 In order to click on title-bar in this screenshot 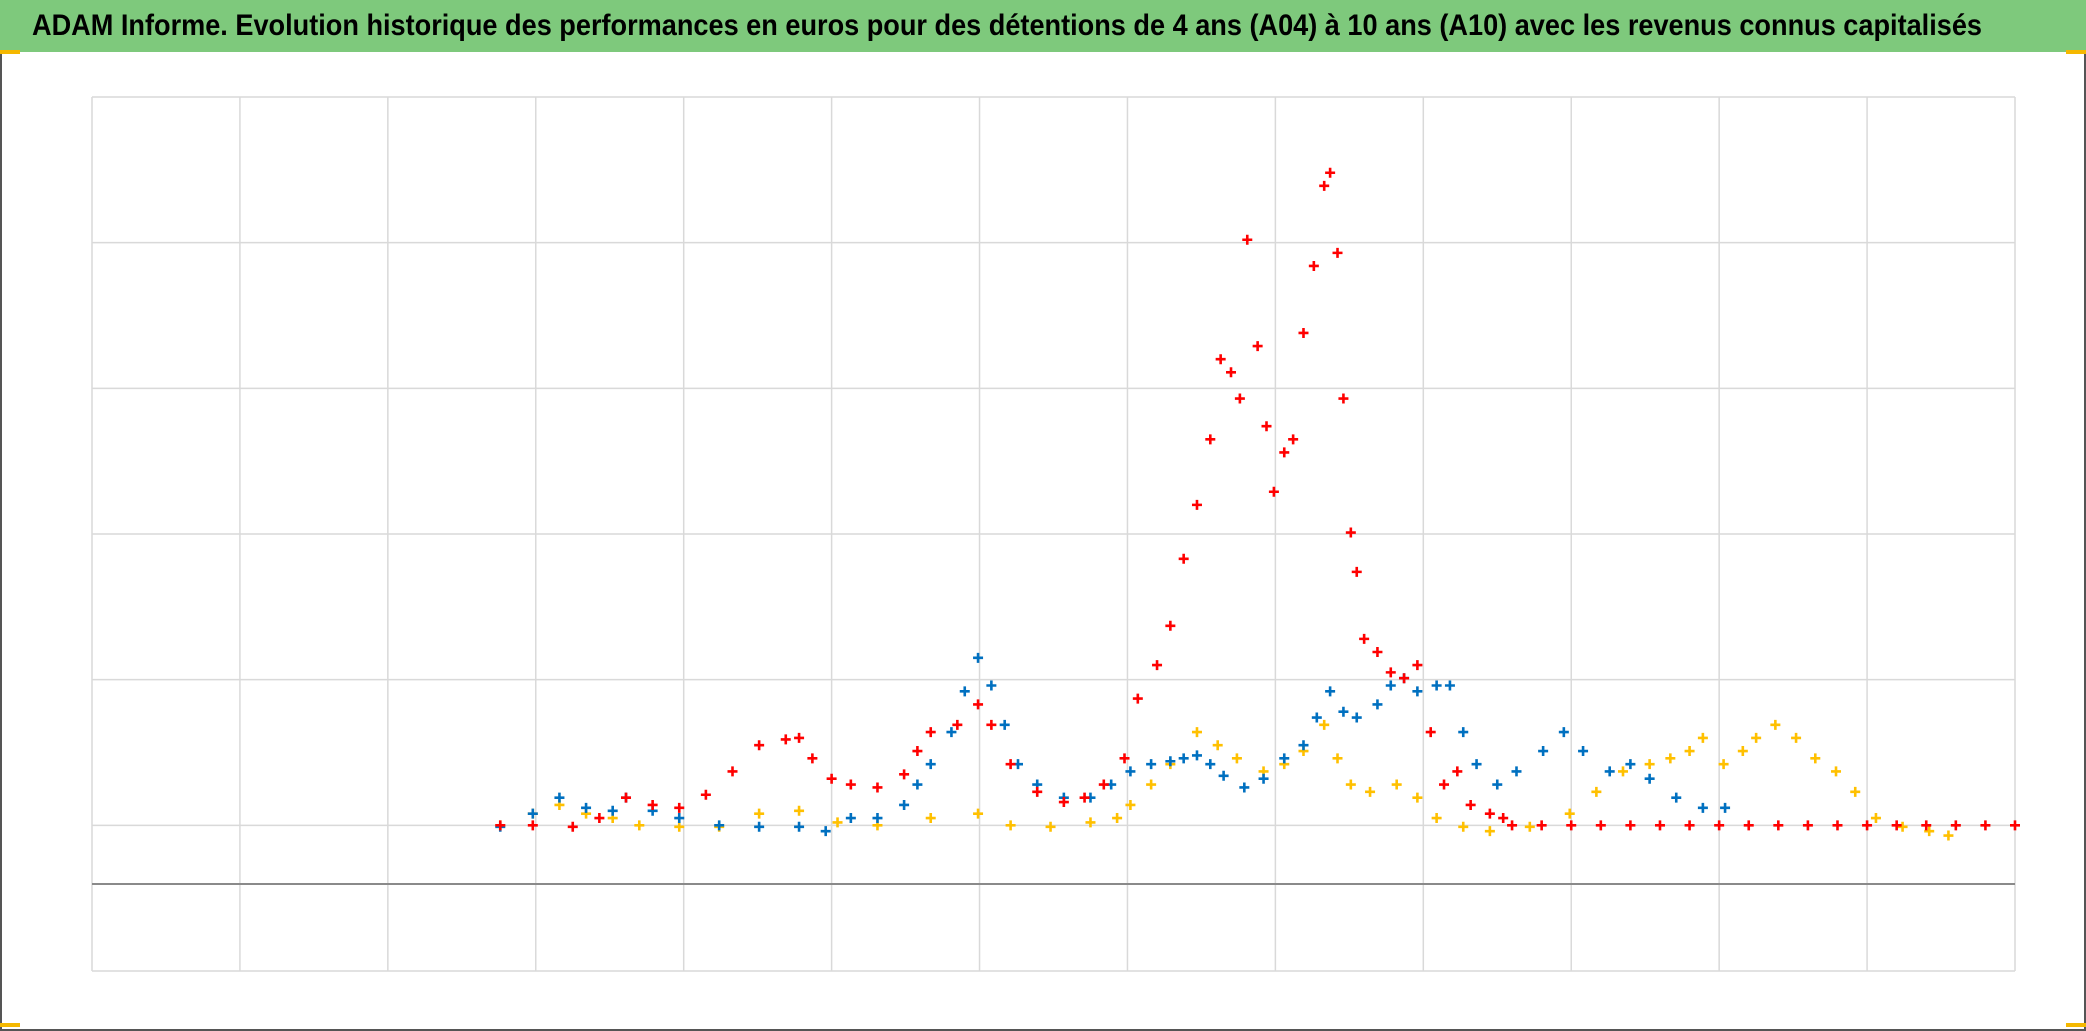, I will do `click(1043, 26)`.